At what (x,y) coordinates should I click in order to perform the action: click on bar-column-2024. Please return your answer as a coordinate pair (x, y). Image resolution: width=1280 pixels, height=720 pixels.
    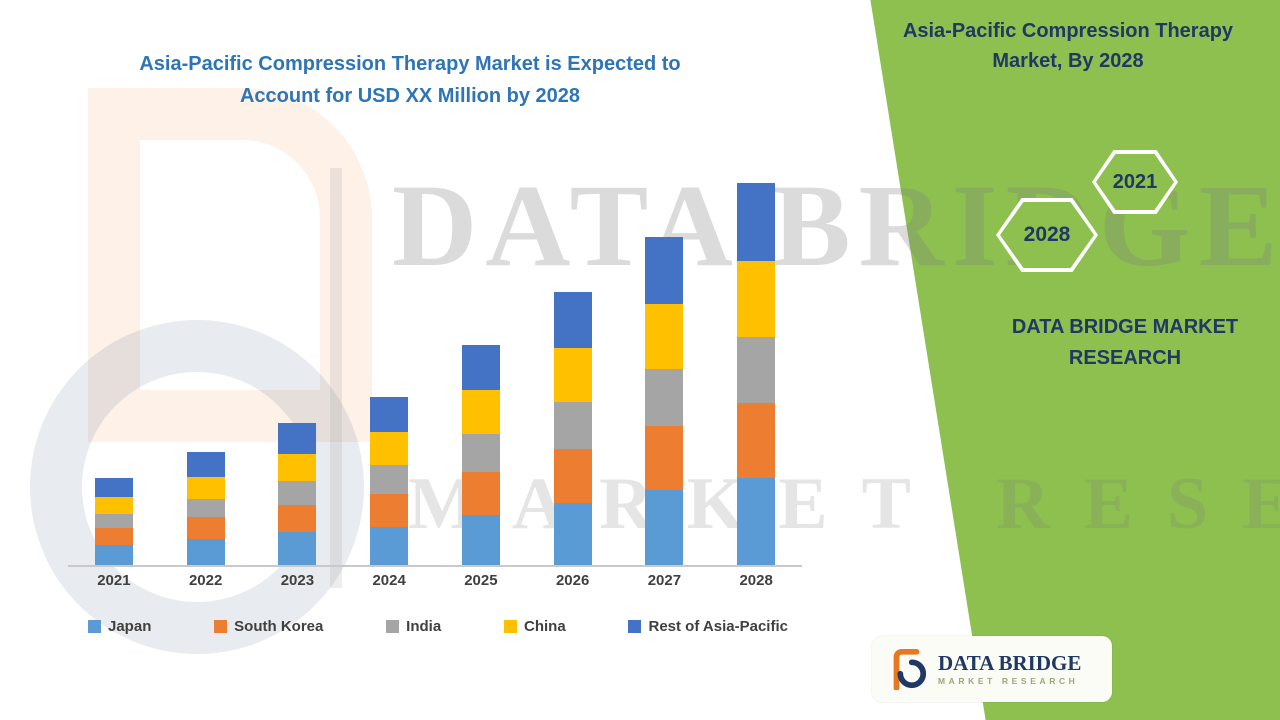
    Looking at the image, I should click on (389, 361).